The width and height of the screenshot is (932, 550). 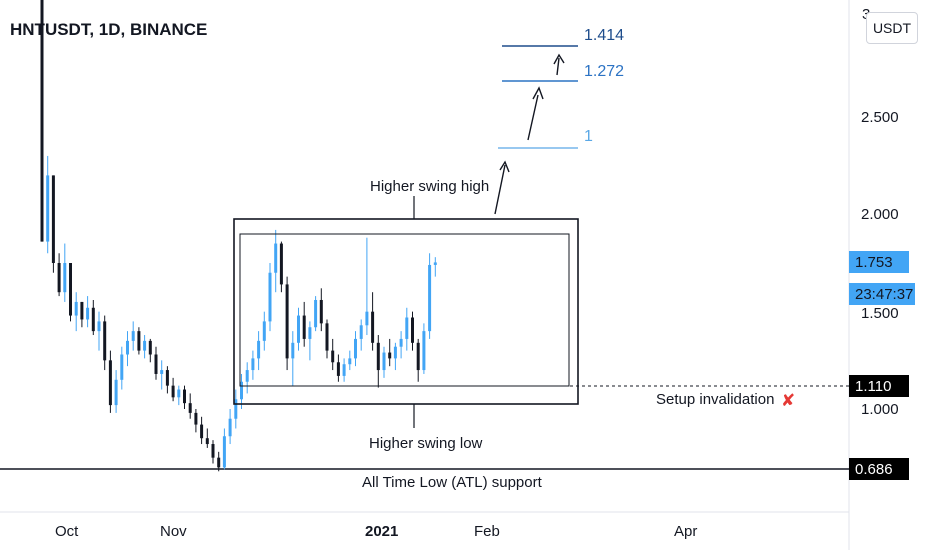 I want to click on setup-invalidation-label: Setup invalidation, so click(x=715, y=399).